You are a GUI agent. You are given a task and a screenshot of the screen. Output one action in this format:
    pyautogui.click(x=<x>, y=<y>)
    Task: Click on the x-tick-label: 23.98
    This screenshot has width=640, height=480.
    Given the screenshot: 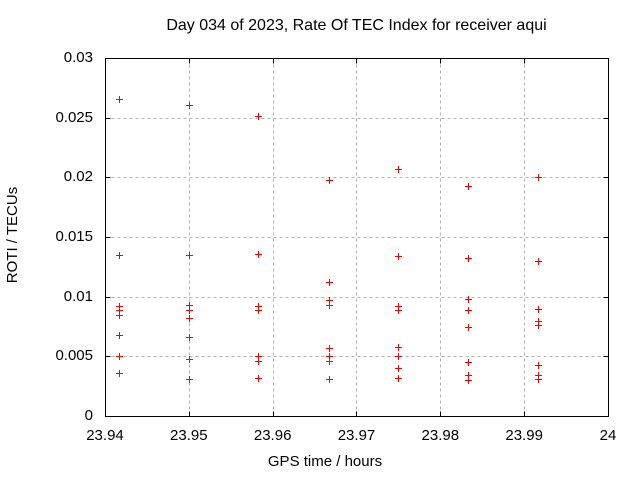 What is the action you would take?
    pyautogui.click(x=440, y=435)
    